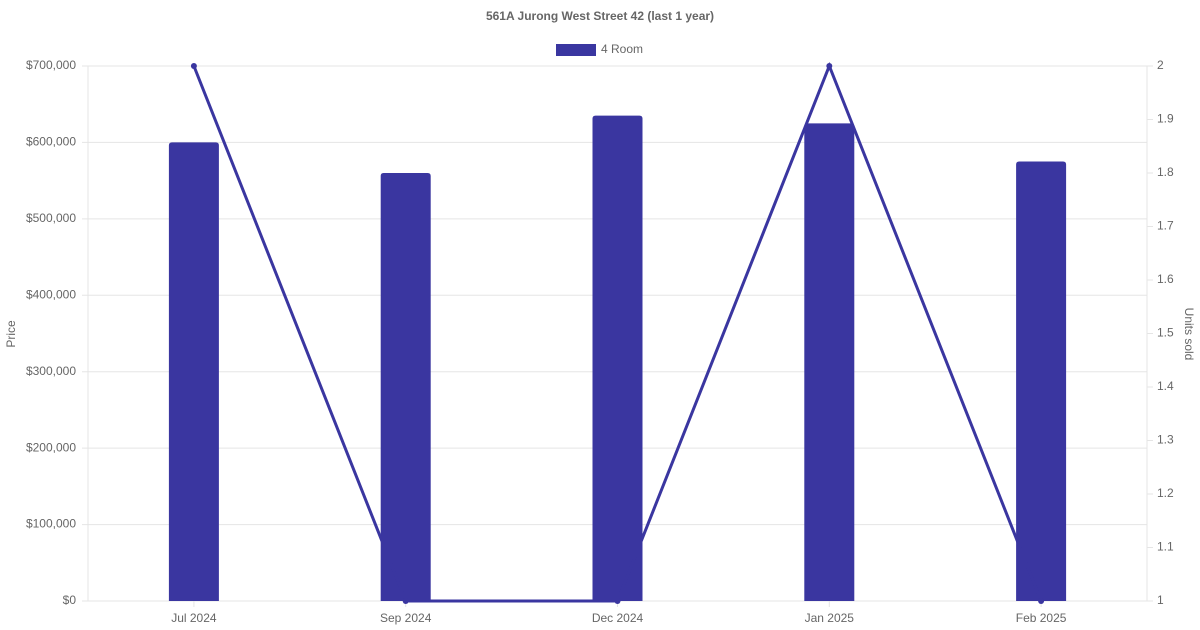  Describe the element at coordinates (1160, 600) in the screenshot. I see `y2-tick-label: 1` at that location.